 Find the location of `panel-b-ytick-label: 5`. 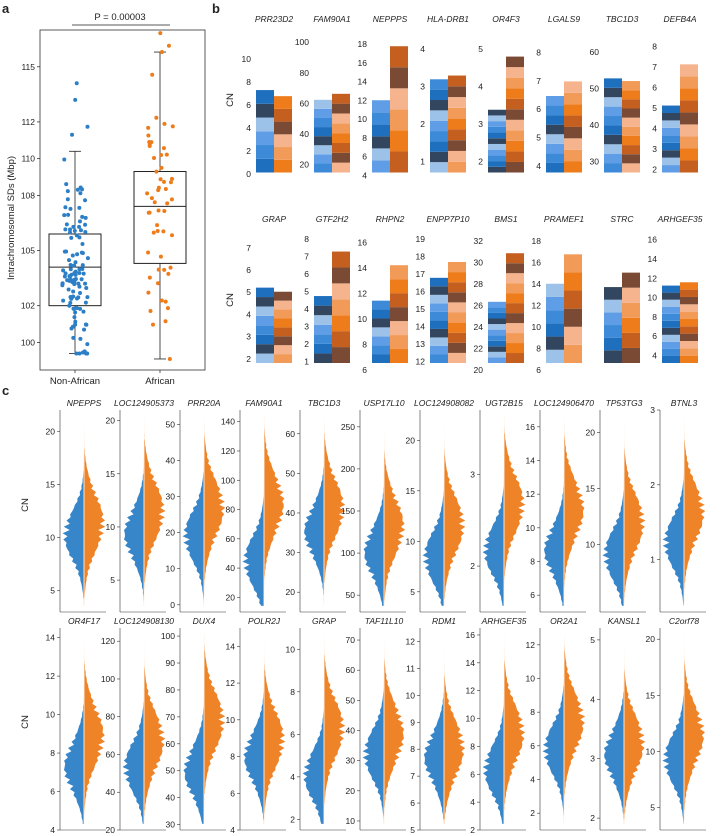

panel-b-ytick-label: 5 is located at coordinates (306, 291).